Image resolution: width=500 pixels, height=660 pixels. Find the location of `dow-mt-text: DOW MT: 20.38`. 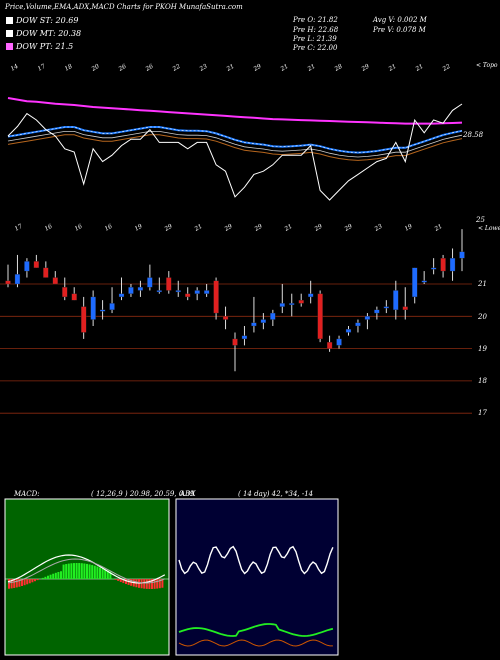

dow-mt-text: DOW MT: 20.38 is located at coordinates (49, 33).